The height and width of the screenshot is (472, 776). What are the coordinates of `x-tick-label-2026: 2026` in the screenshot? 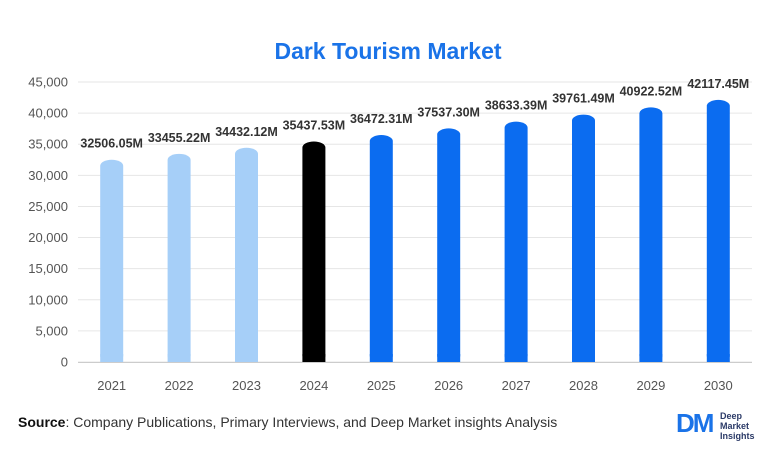 It's located at (448, 385).